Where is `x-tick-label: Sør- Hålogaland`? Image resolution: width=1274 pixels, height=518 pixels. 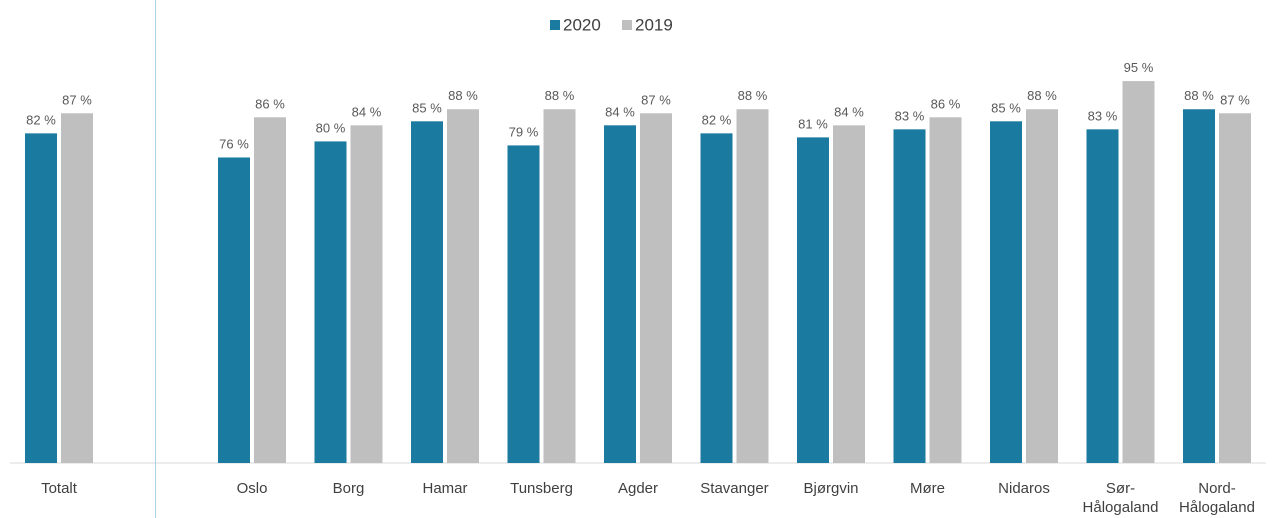
x-tick-label: Sør- Hålogaland is located at coordinates (1120, 498).